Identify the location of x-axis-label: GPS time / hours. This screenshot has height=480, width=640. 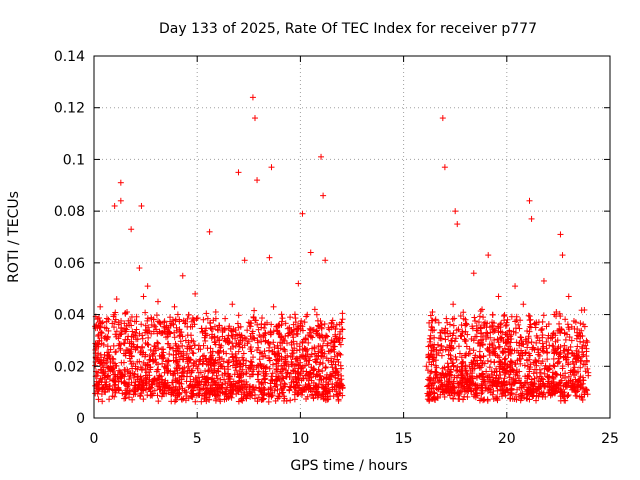
(348, 466).